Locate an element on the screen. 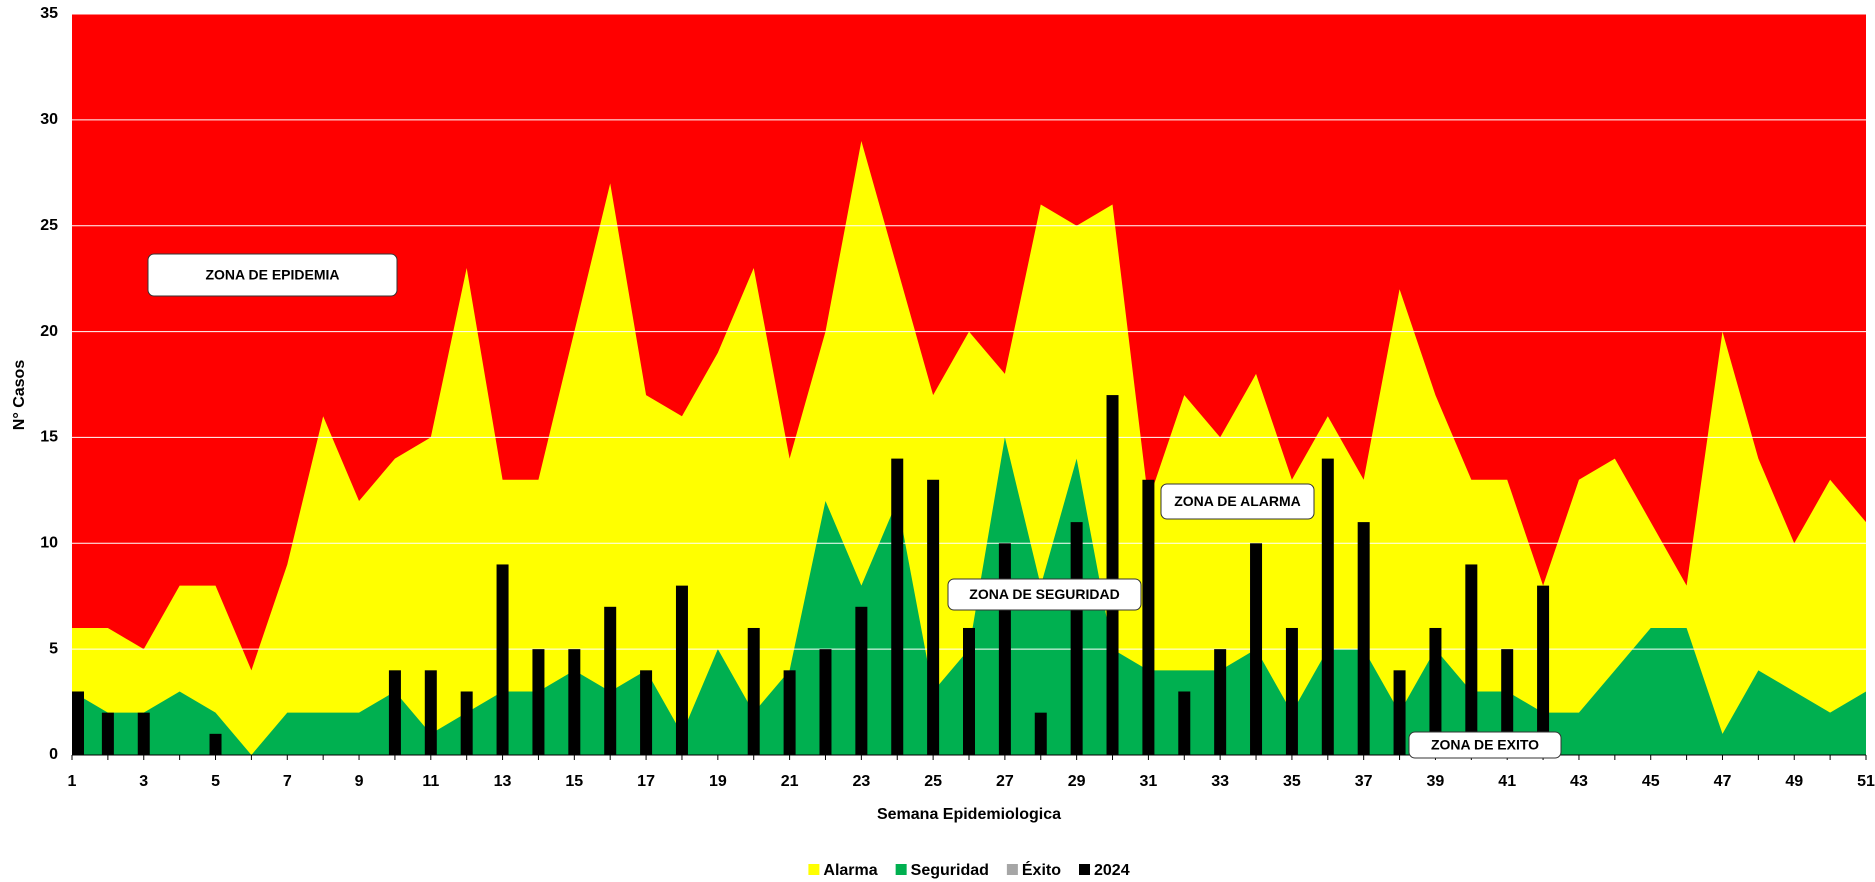 Image resolution: width=1875 pixels, height=882 pixels. x-tick-label: 5 is located at coordinates (215, 781).